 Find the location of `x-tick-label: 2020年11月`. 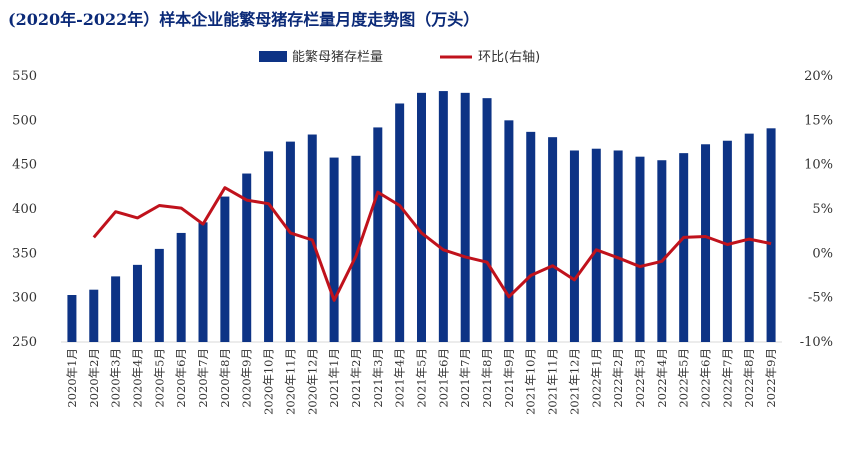

x-tick-label: 2020年11月 is located at coordinates (290, 381).